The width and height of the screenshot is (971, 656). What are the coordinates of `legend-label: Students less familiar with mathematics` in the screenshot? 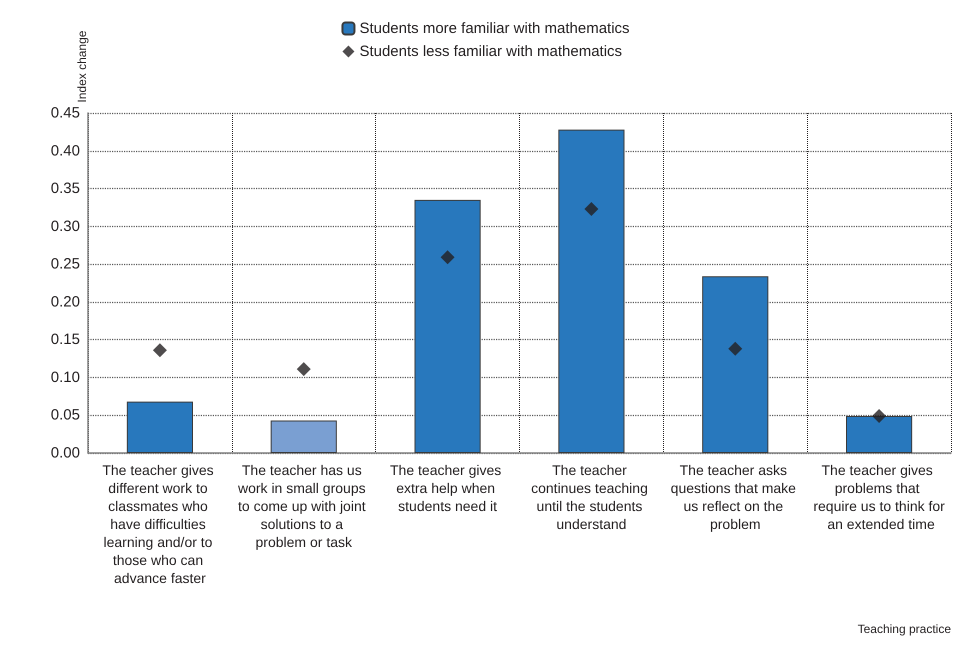 It's located at (490, 51).